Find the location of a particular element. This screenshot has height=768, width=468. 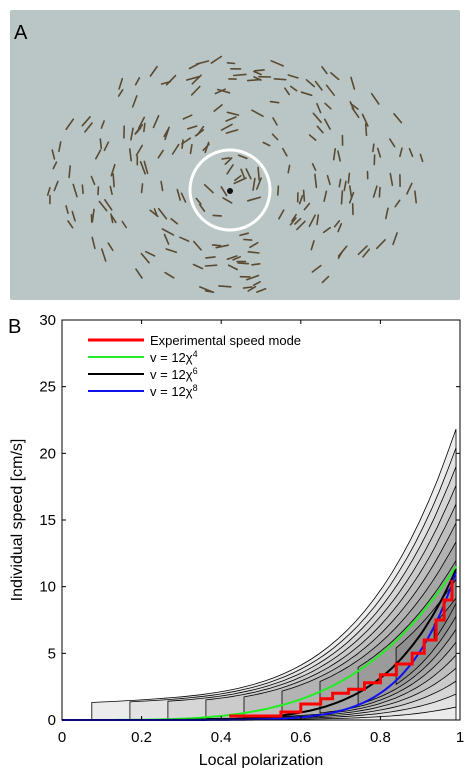

x-tick-label: 0.4 is located at coordinates (221, 737).